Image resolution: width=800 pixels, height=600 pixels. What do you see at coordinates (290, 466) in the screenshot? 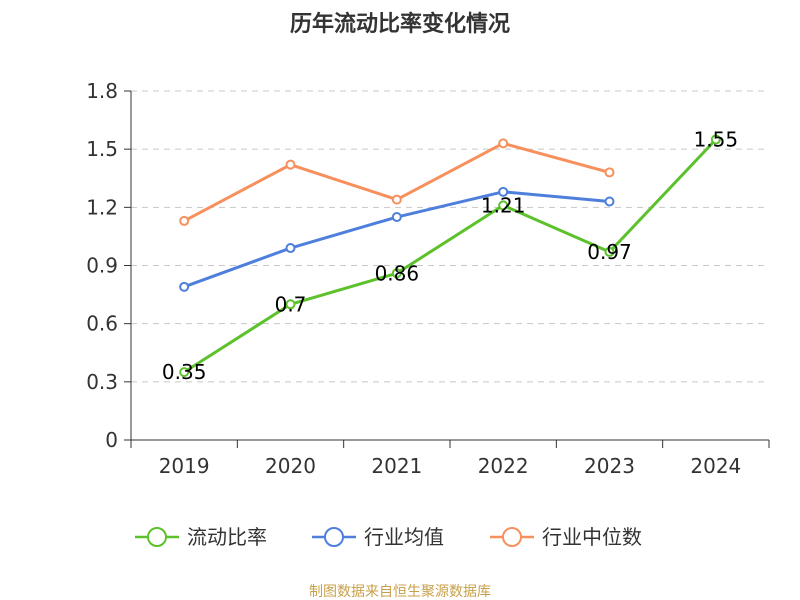
I see `x-tick-label: 2020` at bounding box center [290, 466].